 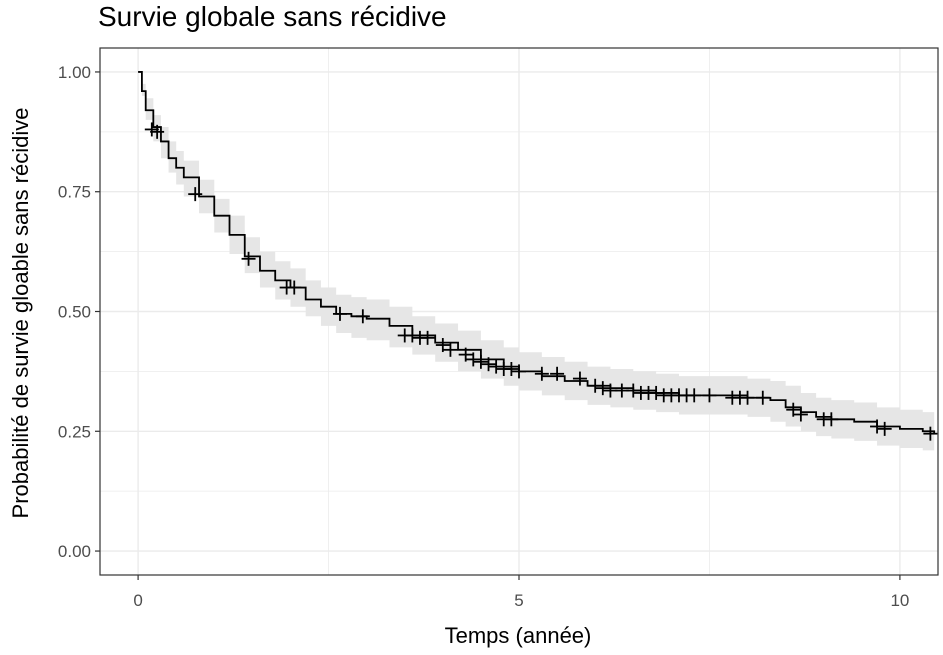 What do you see at coordinates (74, 551) in the screenshot?
I see `y-tick-label: 0.00` at bounding box center [74, 551].